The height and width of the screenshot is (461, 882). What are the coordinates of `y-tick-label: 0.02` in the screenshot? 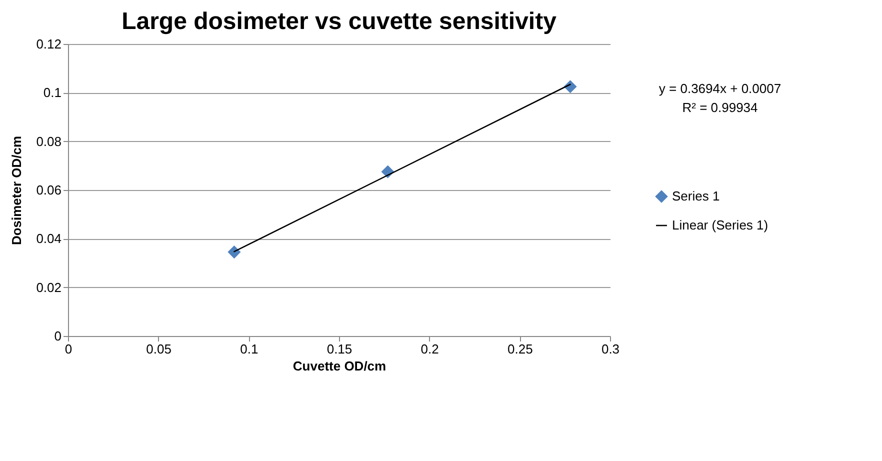 It's located at (49, 287).